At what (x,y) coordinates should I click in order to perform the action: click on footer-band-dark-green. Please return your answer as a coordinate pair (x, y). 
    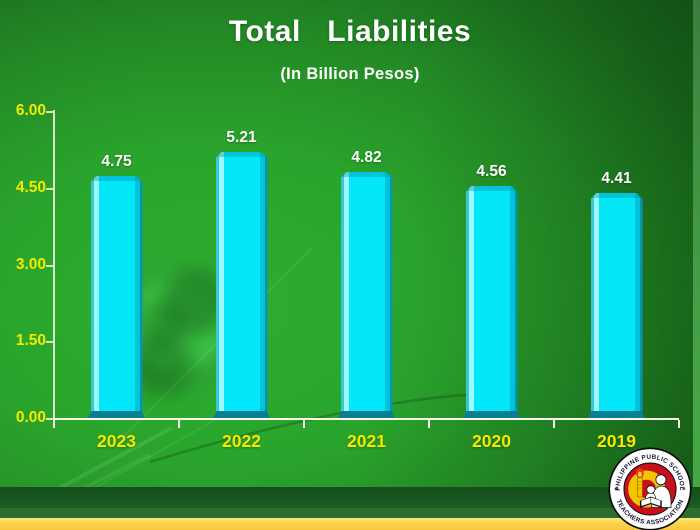
    Looking at the image, I should click on (350, 497).